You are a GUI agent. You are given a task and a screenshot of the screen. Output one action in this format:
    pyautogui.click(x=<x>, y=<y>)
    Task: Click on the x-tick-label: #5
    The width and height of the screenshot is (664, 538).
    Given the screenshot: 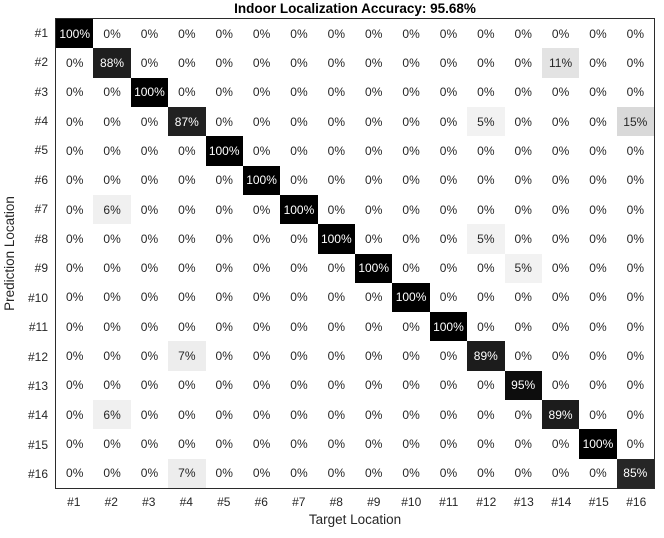 What is the action you would take?
    pyautogui.click(x=224, y=502)
    